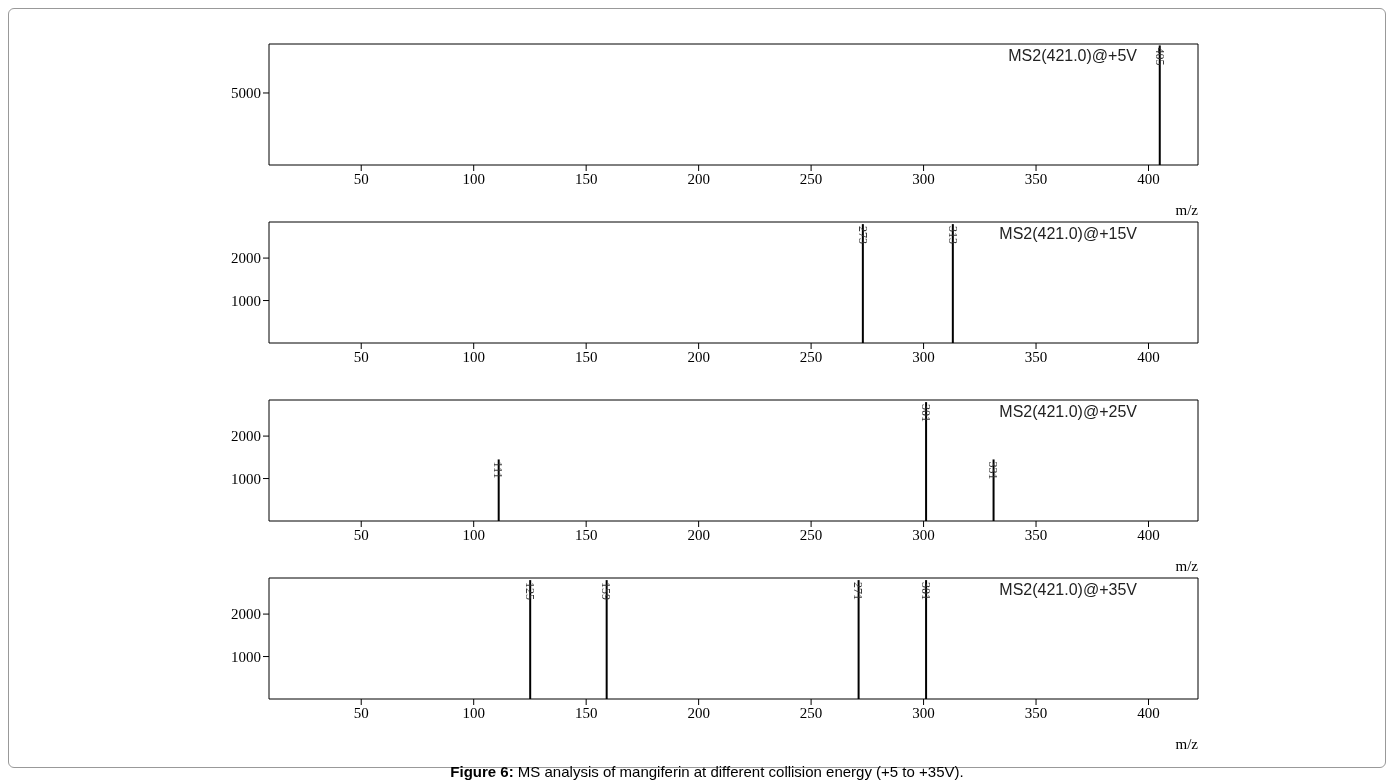 Image resolution: width=1399 pixels, height=780 pixels. What do you see at coordinates (707, 771) in the screenshot?
I see `caption: Figure 6: MS analysis of mangiferin at different collision energy (+5 to +35V).` at bounding box center [707, 771].